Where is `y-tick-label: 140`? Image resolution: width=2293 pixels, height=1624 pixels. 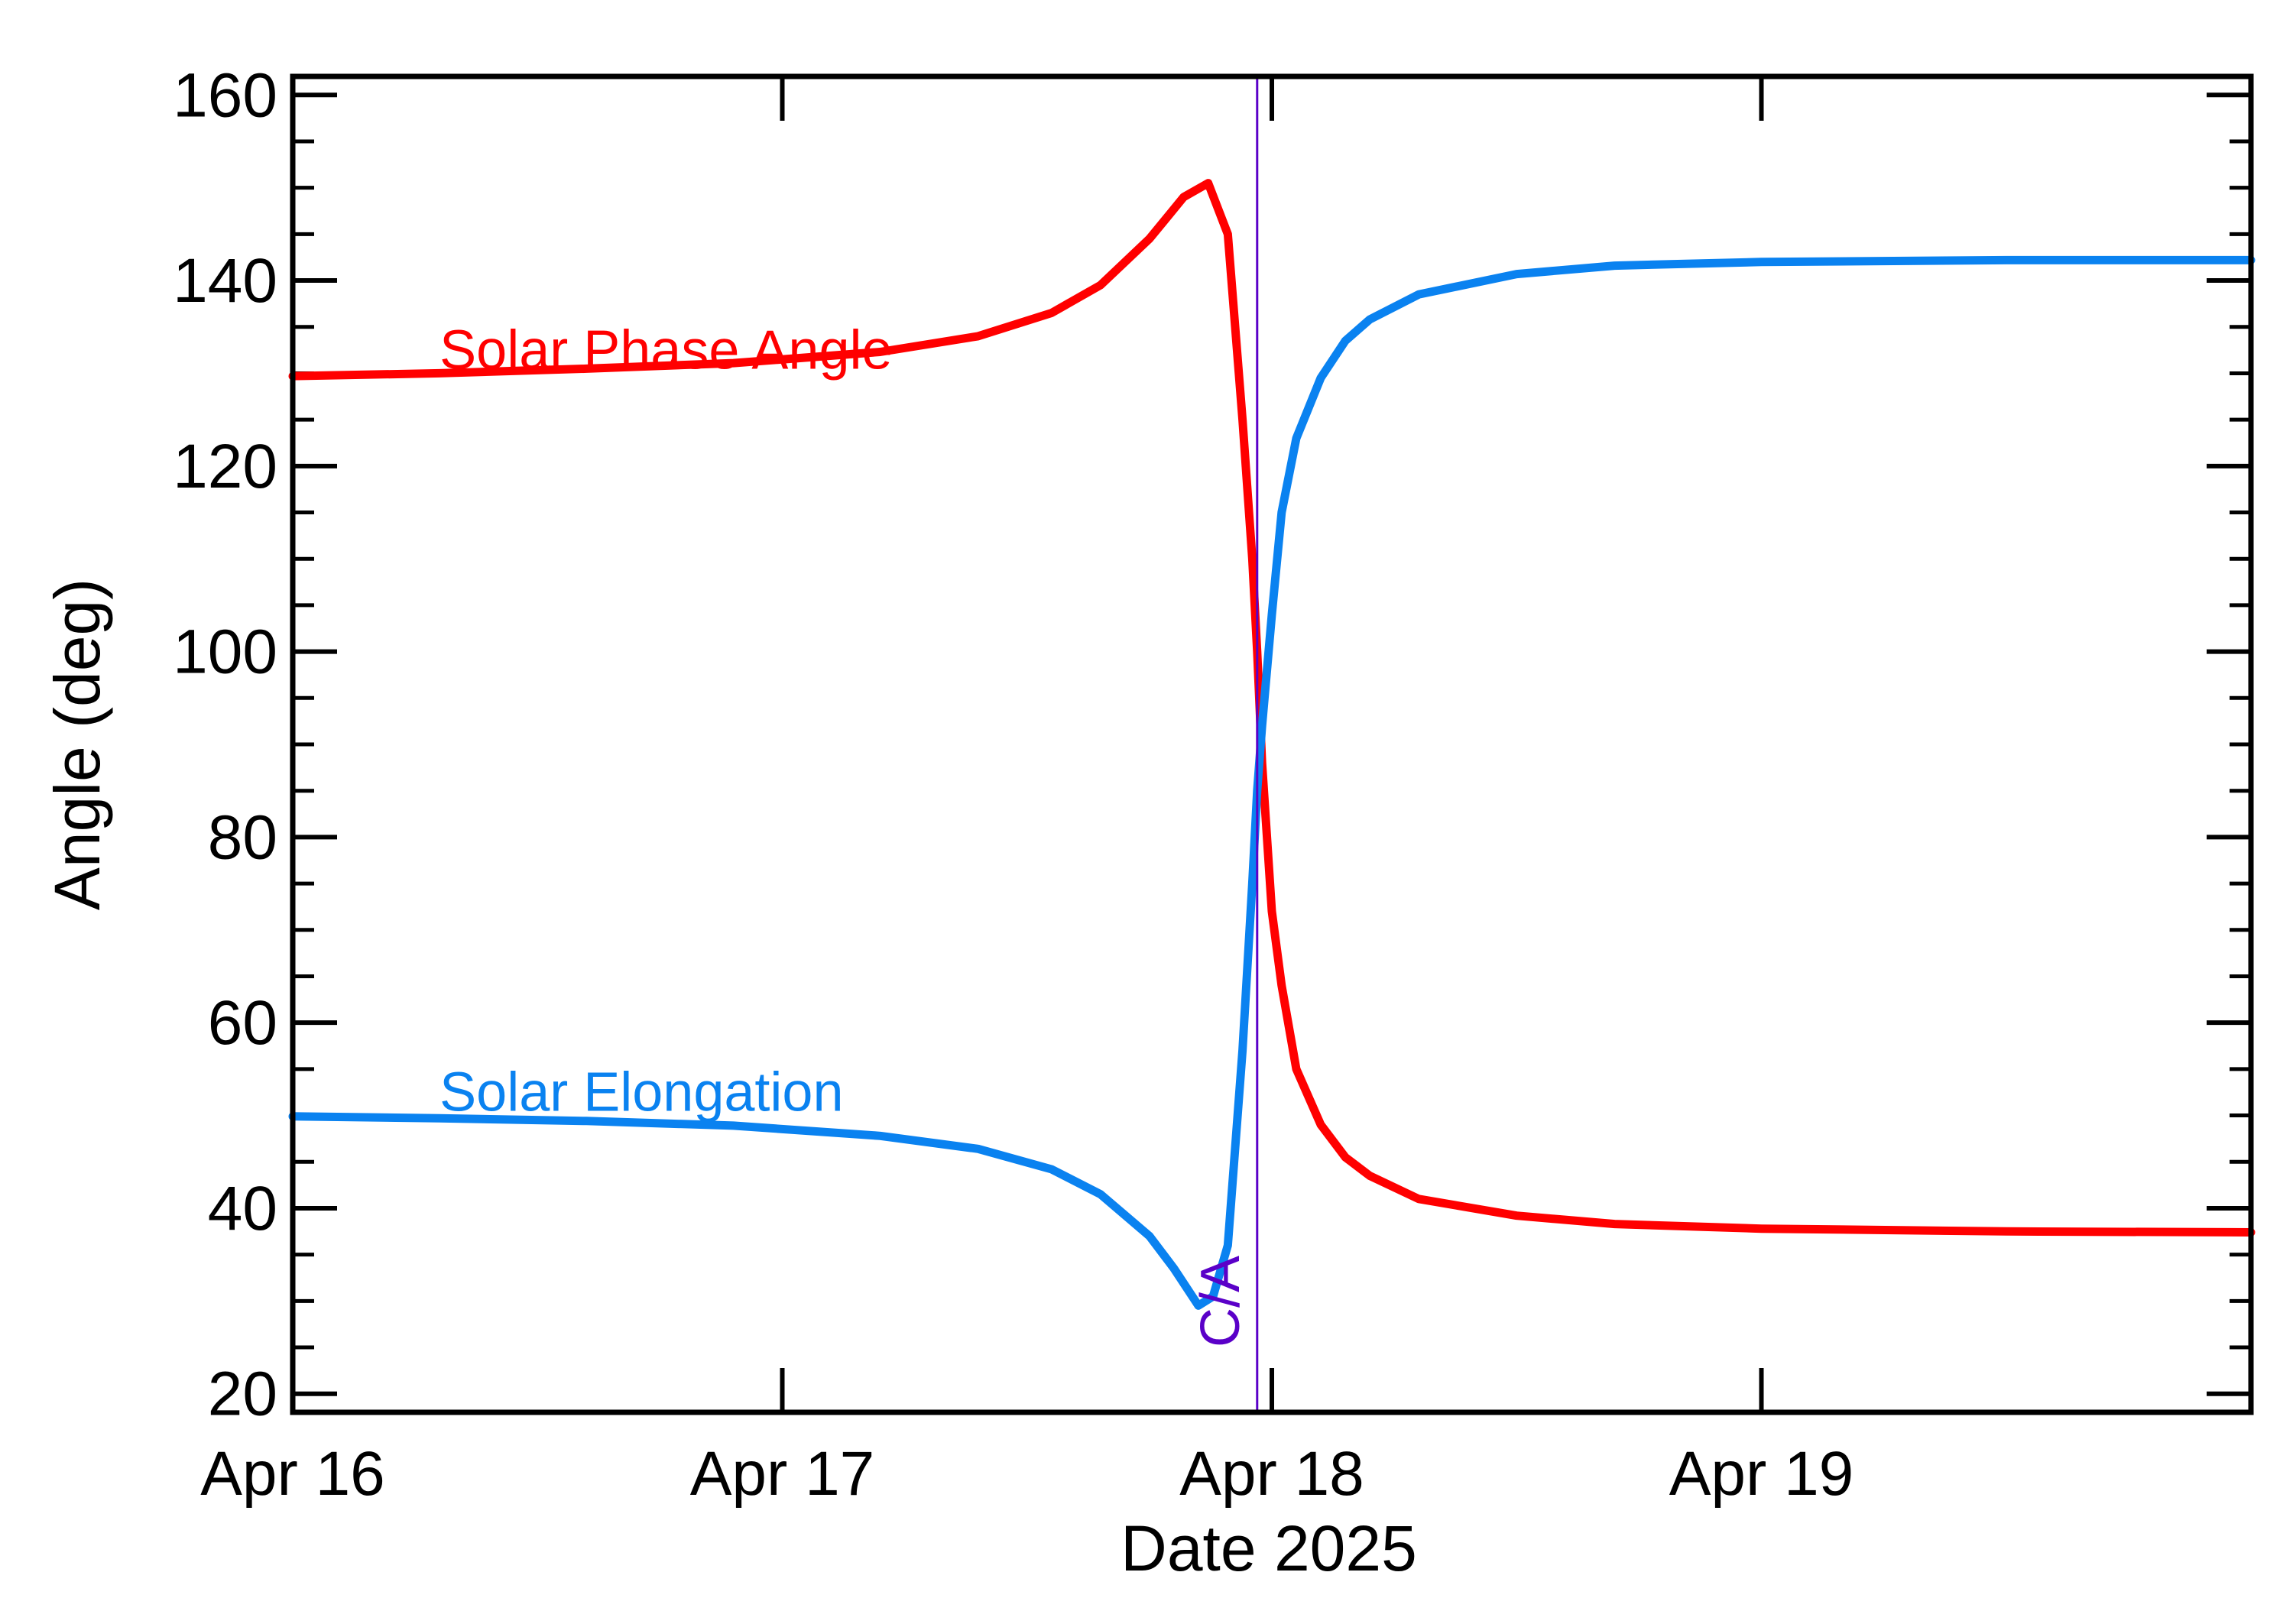
y-tick-label: 140 is located at coordinates (225, 281).